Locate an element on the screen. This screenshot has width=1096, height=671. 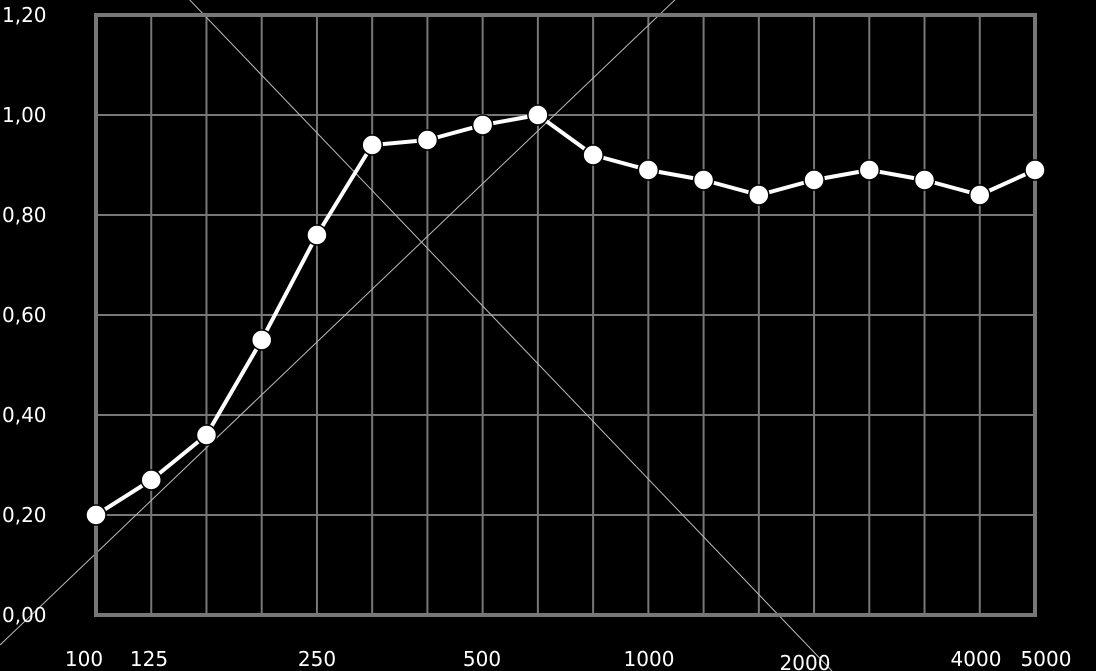
x-tick-label: 100 is located at coordinates (84, 659).